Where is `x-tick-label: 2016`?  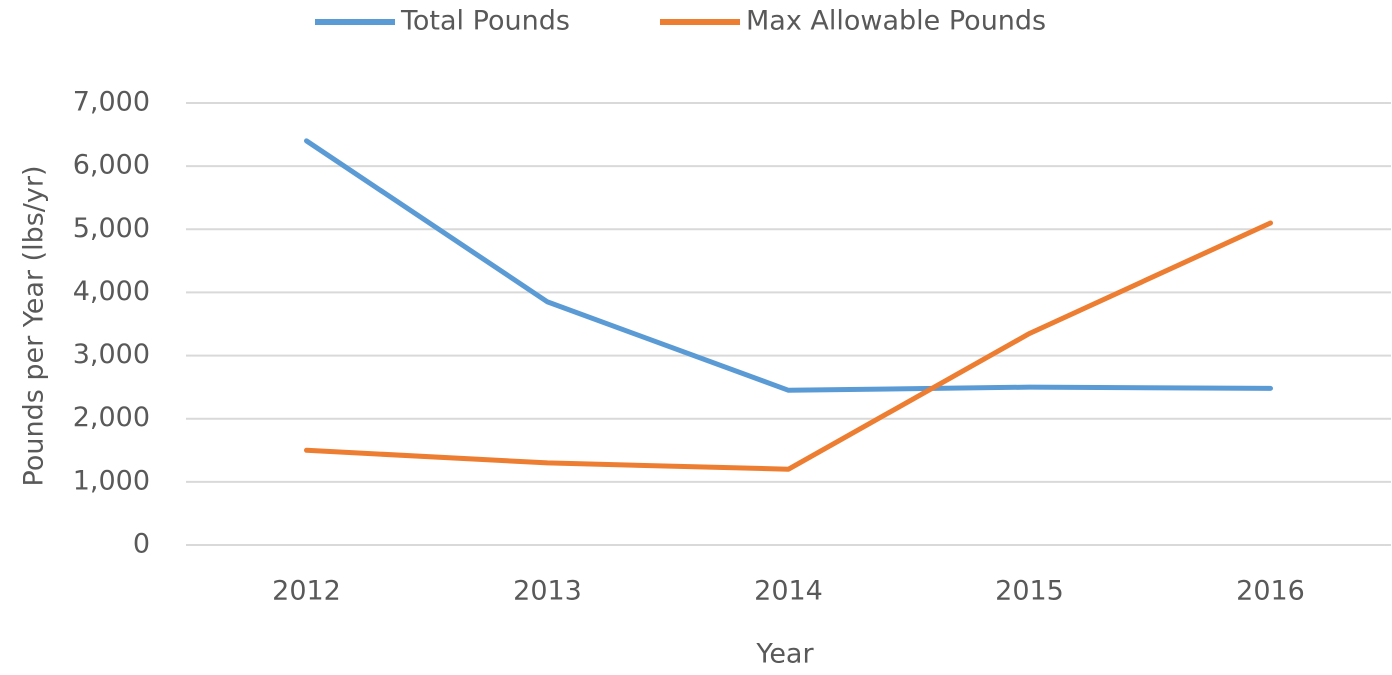
x-tick-label: 2016 is located at coordinates (1270, 591).